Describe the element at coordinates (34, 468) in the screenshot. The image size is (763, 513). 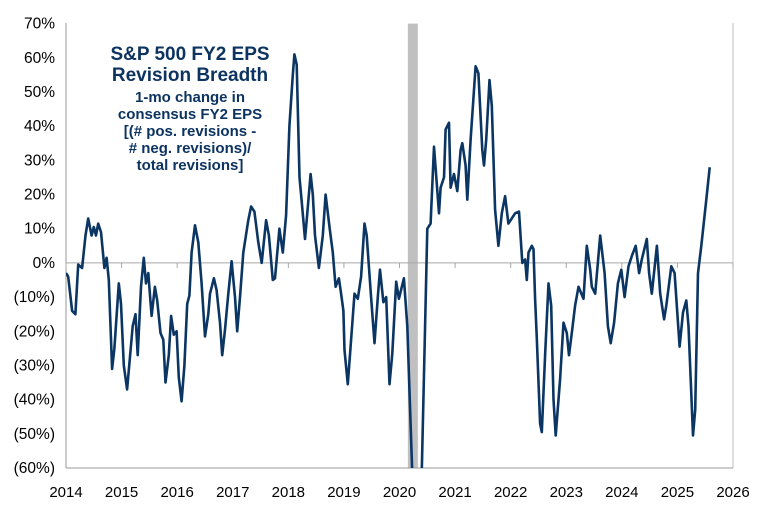
I see `y-tick-label: (60%)` at that location.